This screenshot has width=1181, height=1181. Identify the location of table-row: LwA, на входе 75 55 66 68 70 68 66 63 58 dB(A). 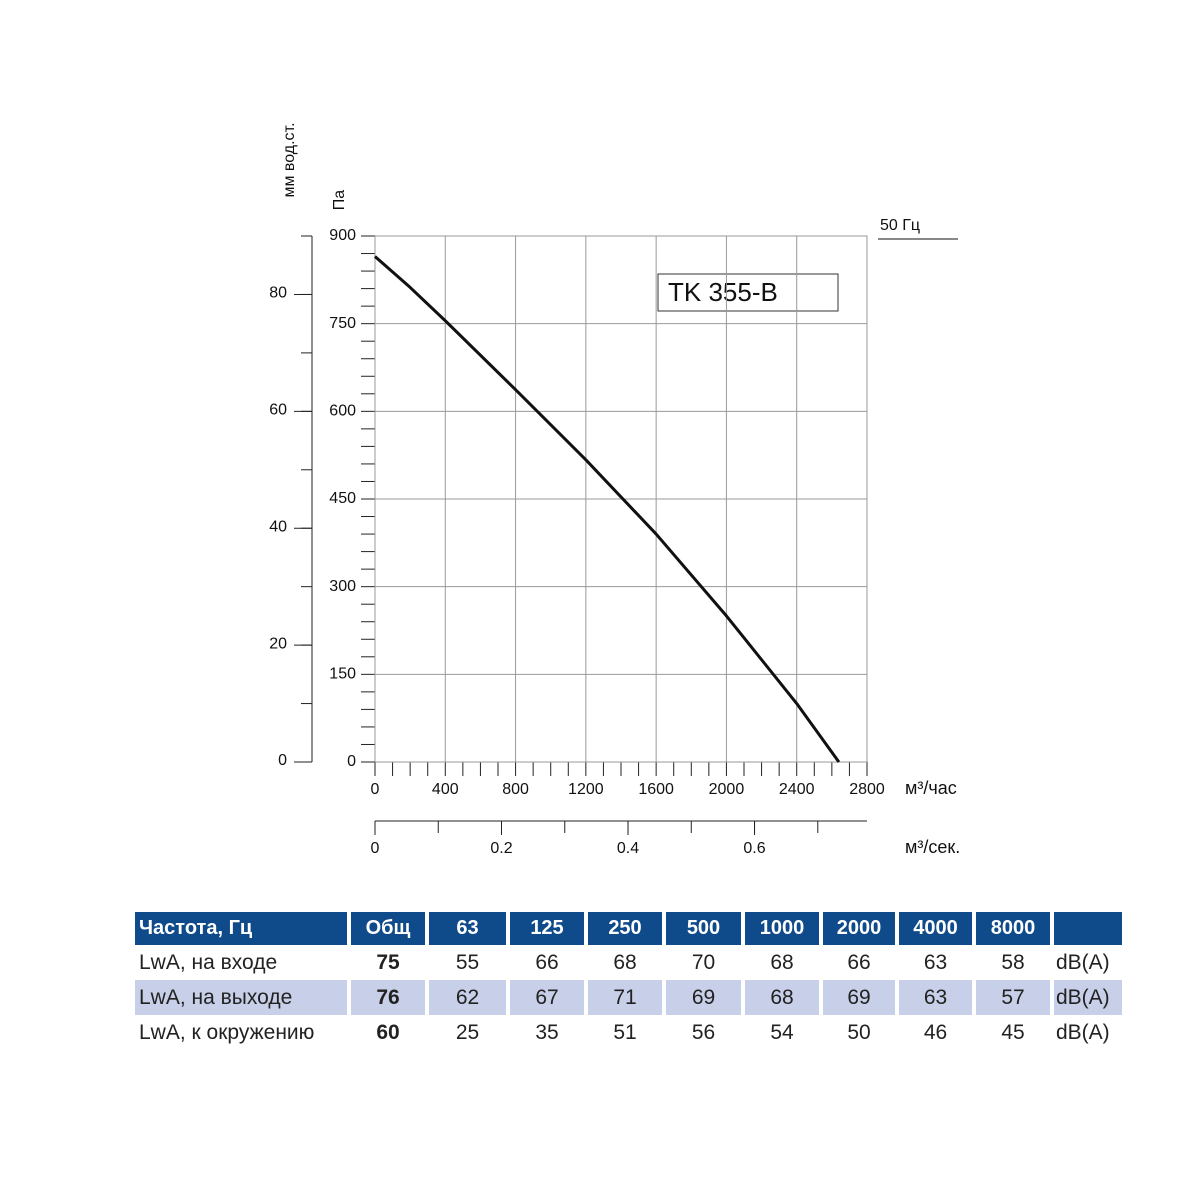
(628, 962).